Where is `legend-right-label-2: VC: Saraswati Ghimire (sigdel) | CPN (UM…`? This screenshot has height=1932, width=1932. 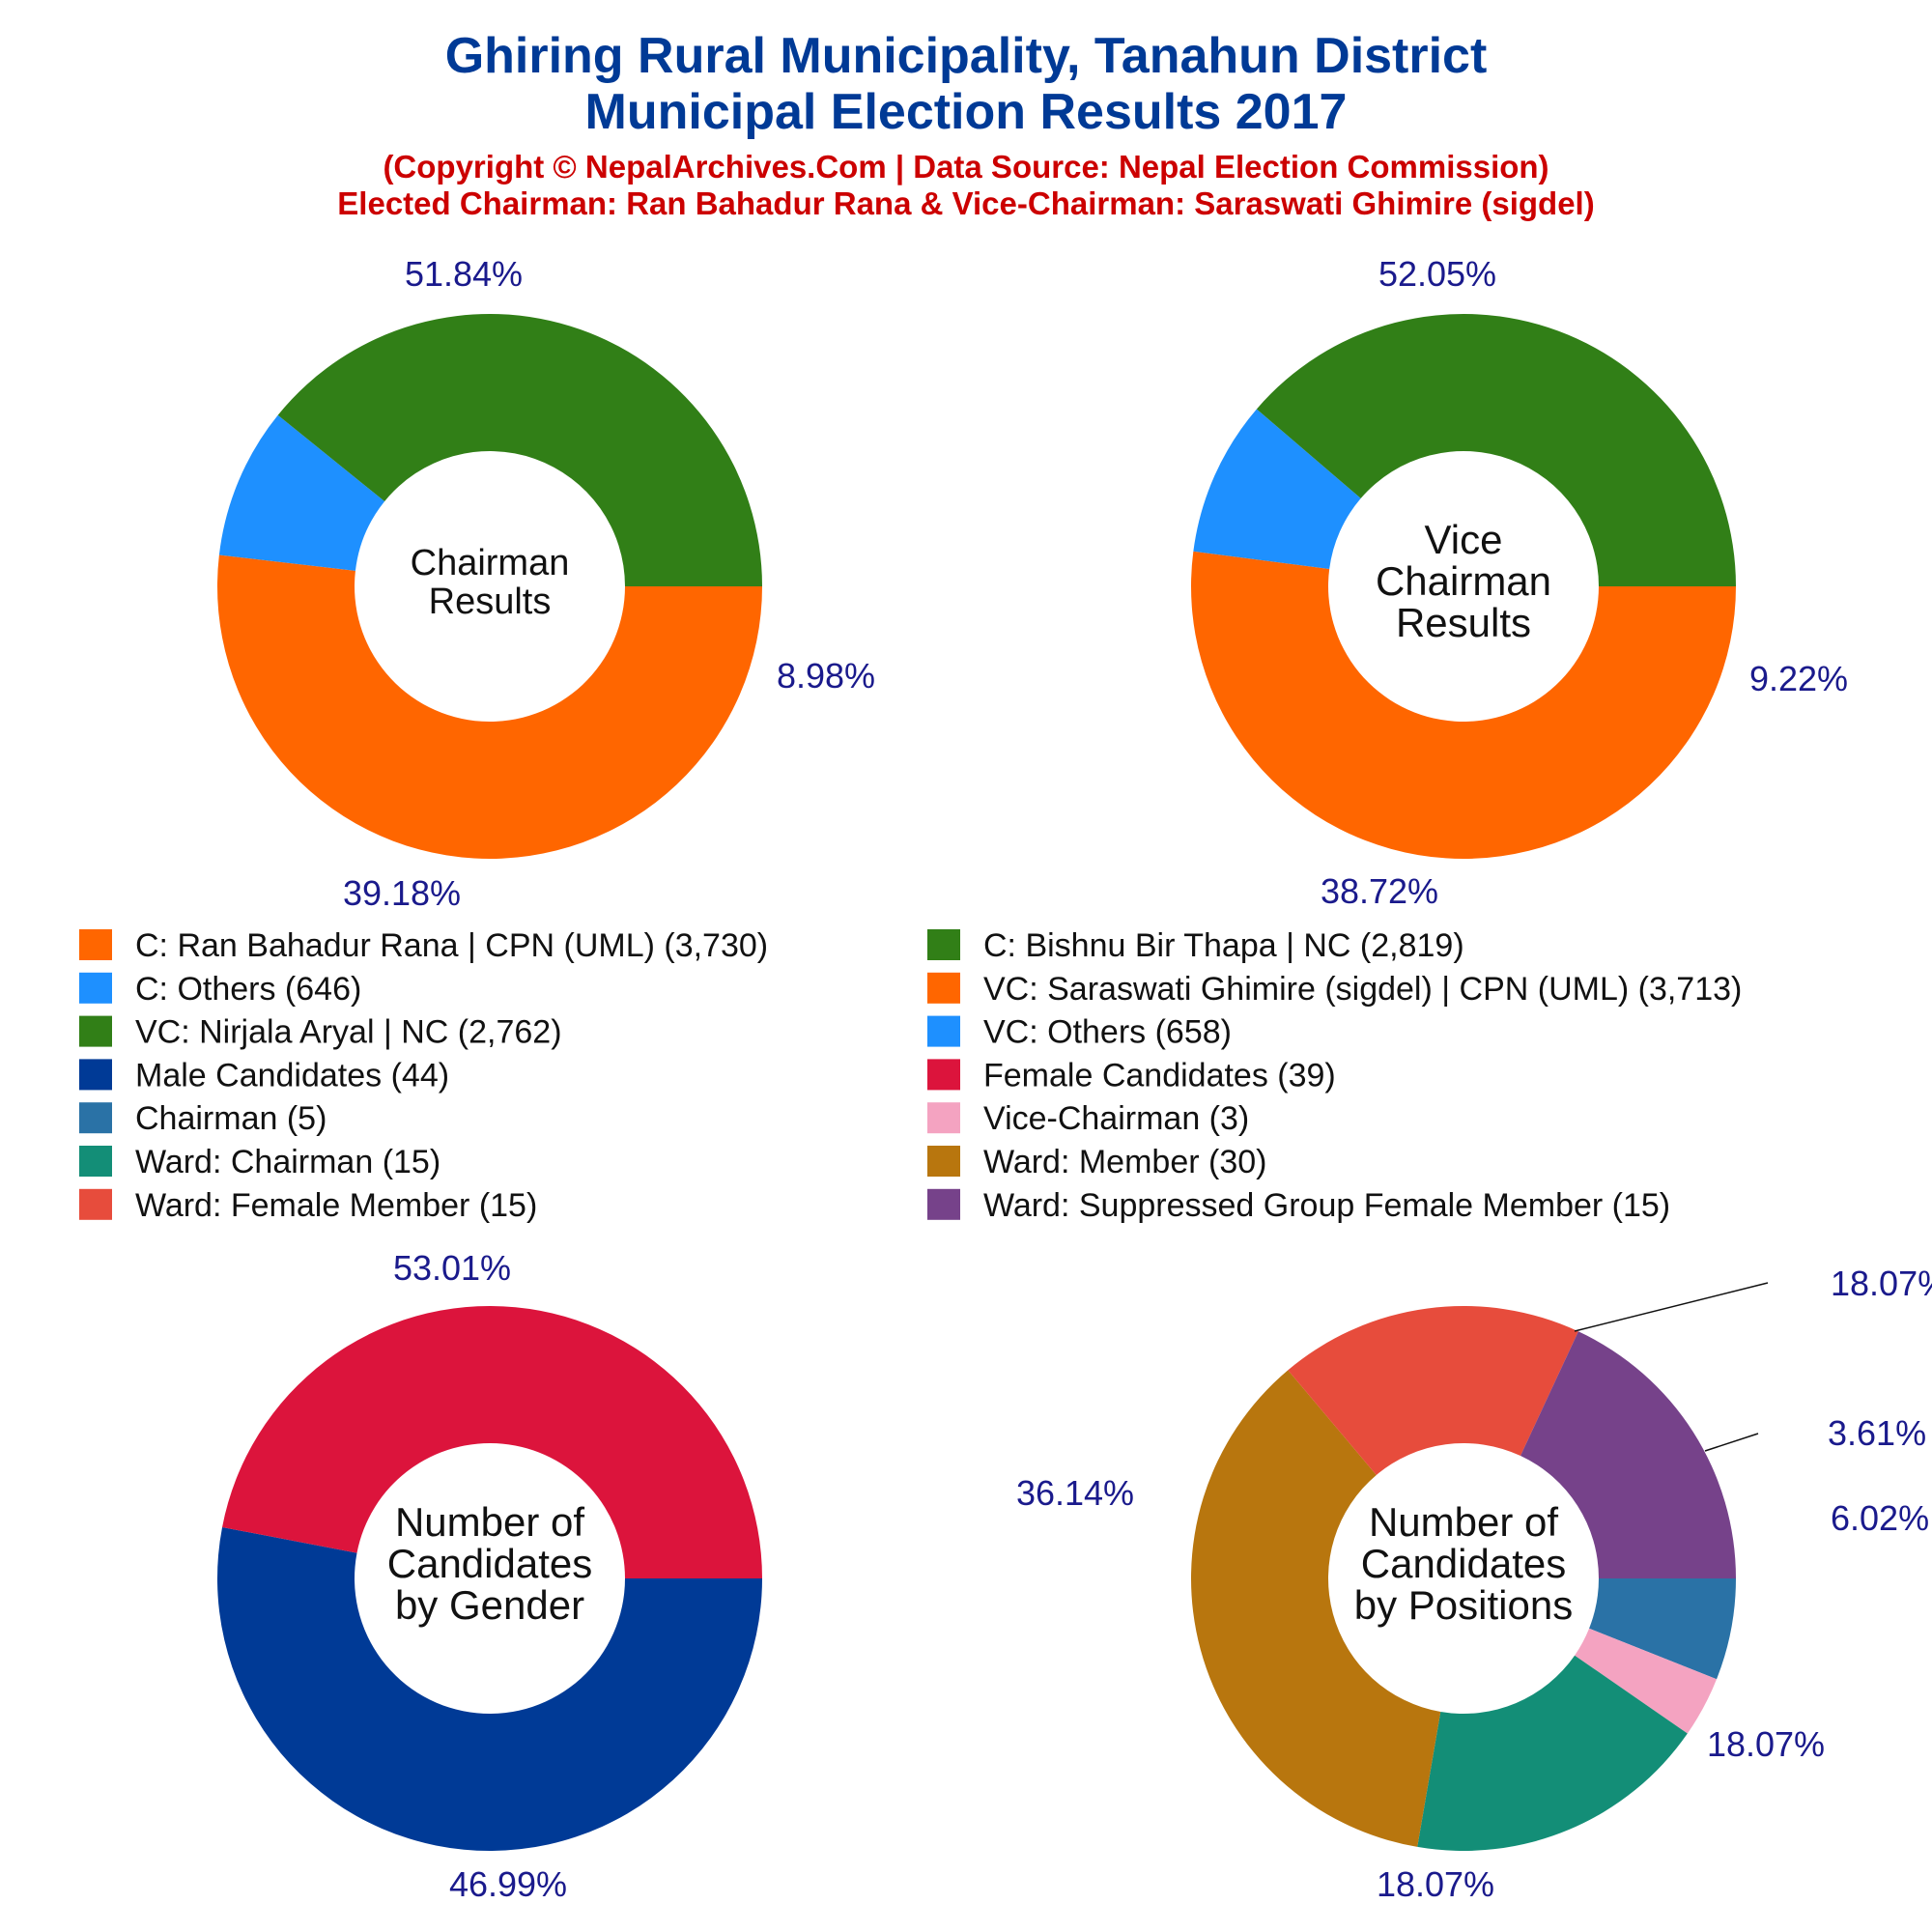
legend-right-label-2: VC: Saraswati Ghimire (sigdel) | CPN (UM… is located at coordinates (1362, 989).